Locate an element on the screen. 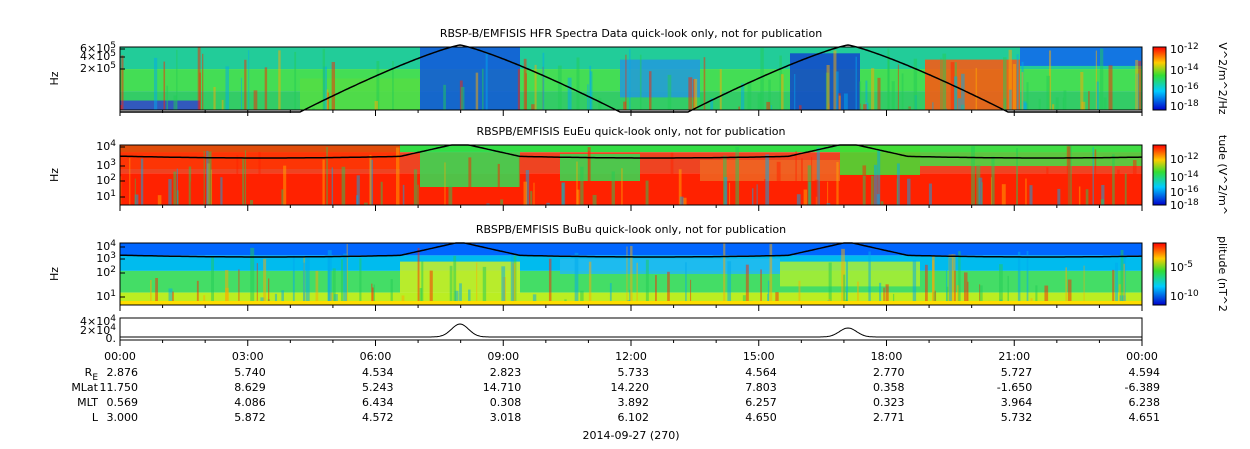 Image resolution: width=1250 pixels, height=449 pixels. y-tick-label: 10² is located at coordinates (106, 272).